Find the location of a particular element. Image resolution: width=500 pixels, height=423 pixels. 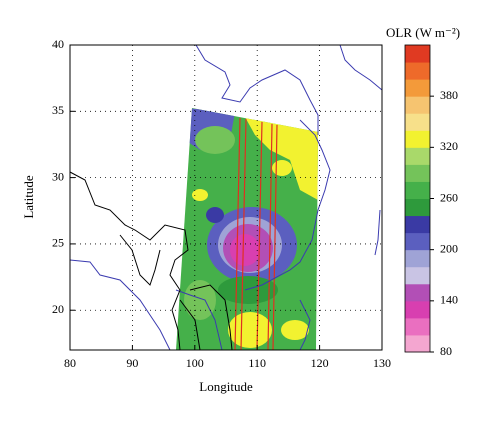

x-tick-label: 120 is located at coordinates (320, 363).